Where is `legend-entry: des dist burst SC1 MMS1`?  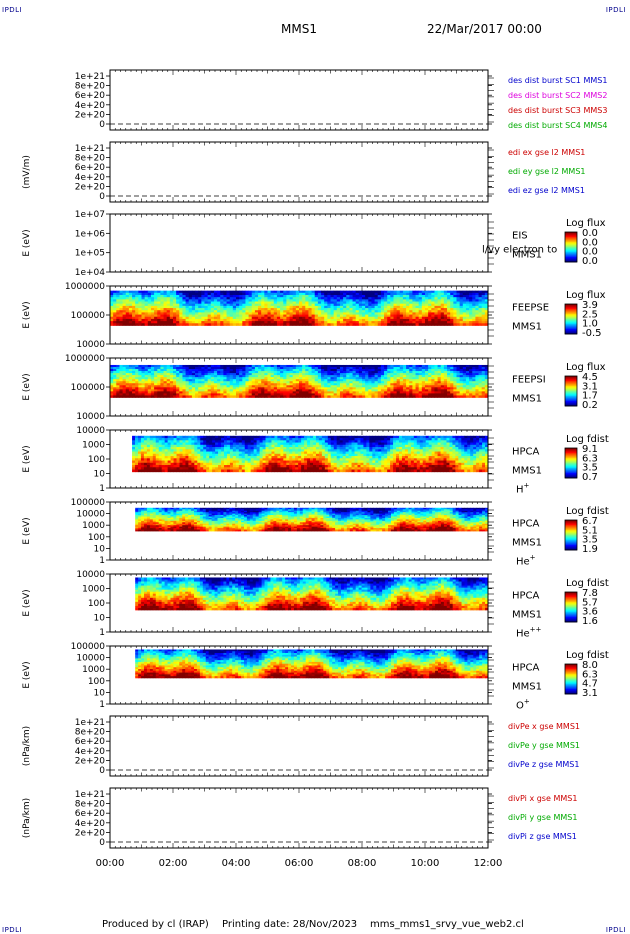
legend-entry: des dist burst SC1 MMS1 is located at coordinates (557, 80).